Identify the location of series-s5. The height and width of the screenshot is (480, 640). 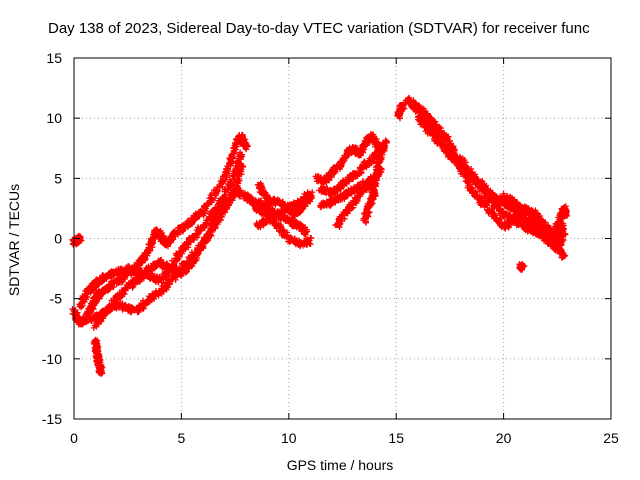
(98, 356).